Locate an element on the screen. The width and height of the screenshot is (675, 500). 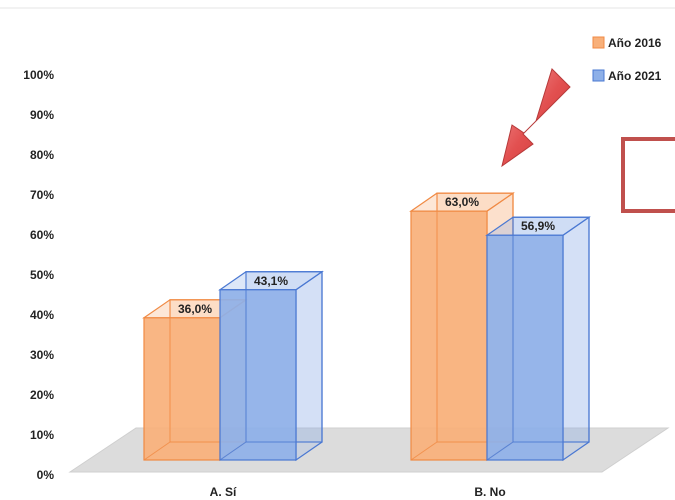
y-tick-label: 50% is located at coordinates (42, 275).